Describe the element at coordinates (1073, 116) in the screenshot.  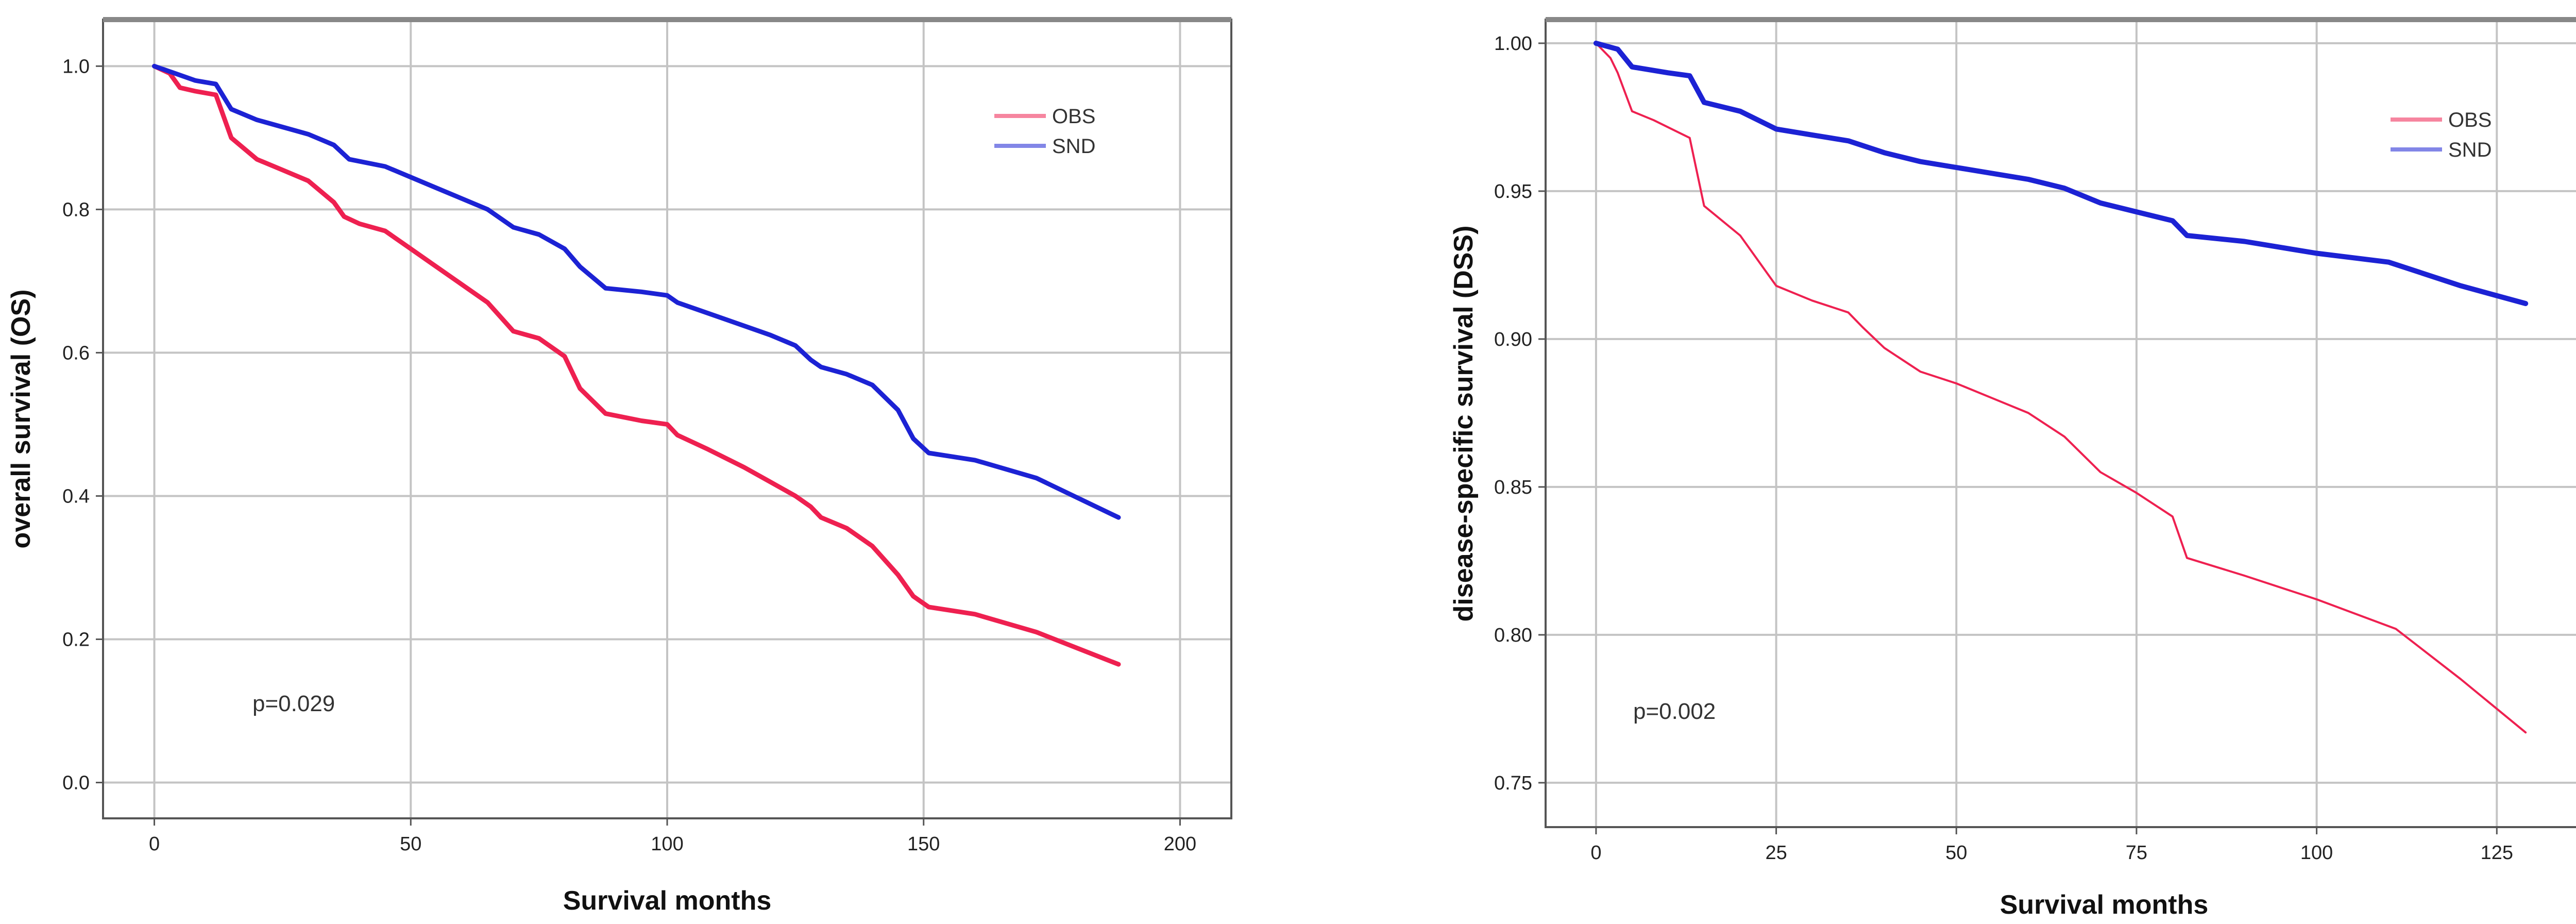
I see `os-legend-label-obs: OBS` at that location.